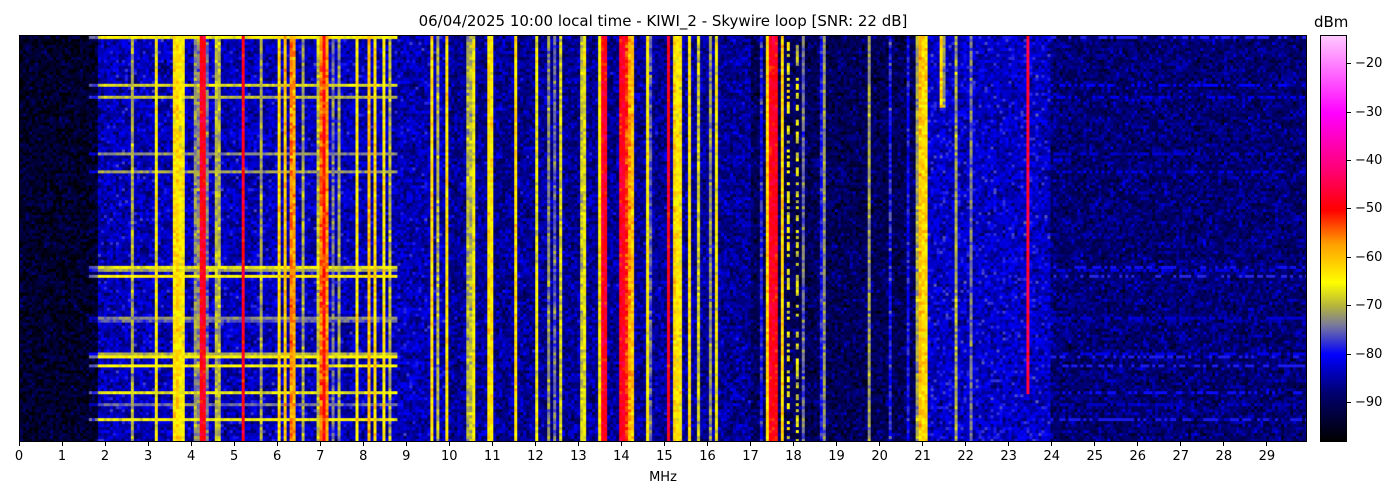  I want to click on x-tick-label: 0, so click(19, 453).